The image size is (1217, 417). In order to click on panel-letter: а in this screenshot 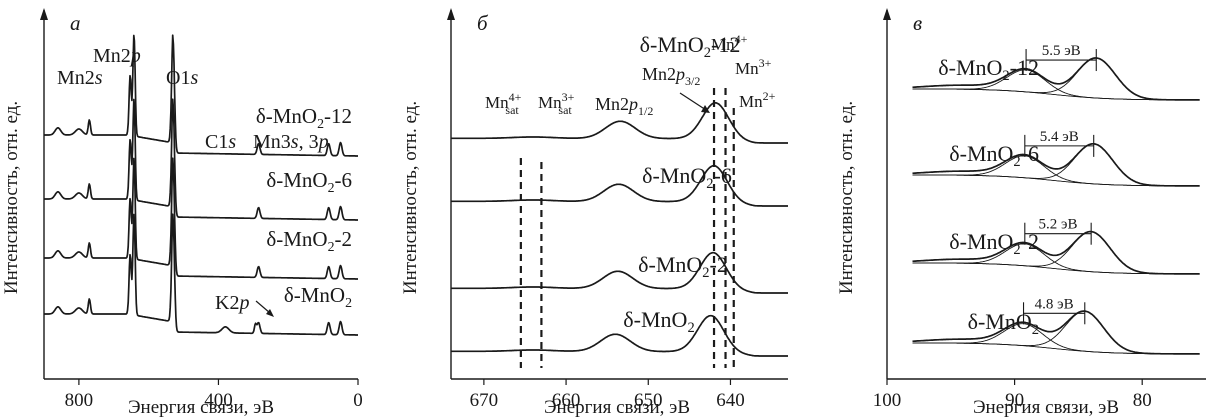, I will do `click(75, 23)`.